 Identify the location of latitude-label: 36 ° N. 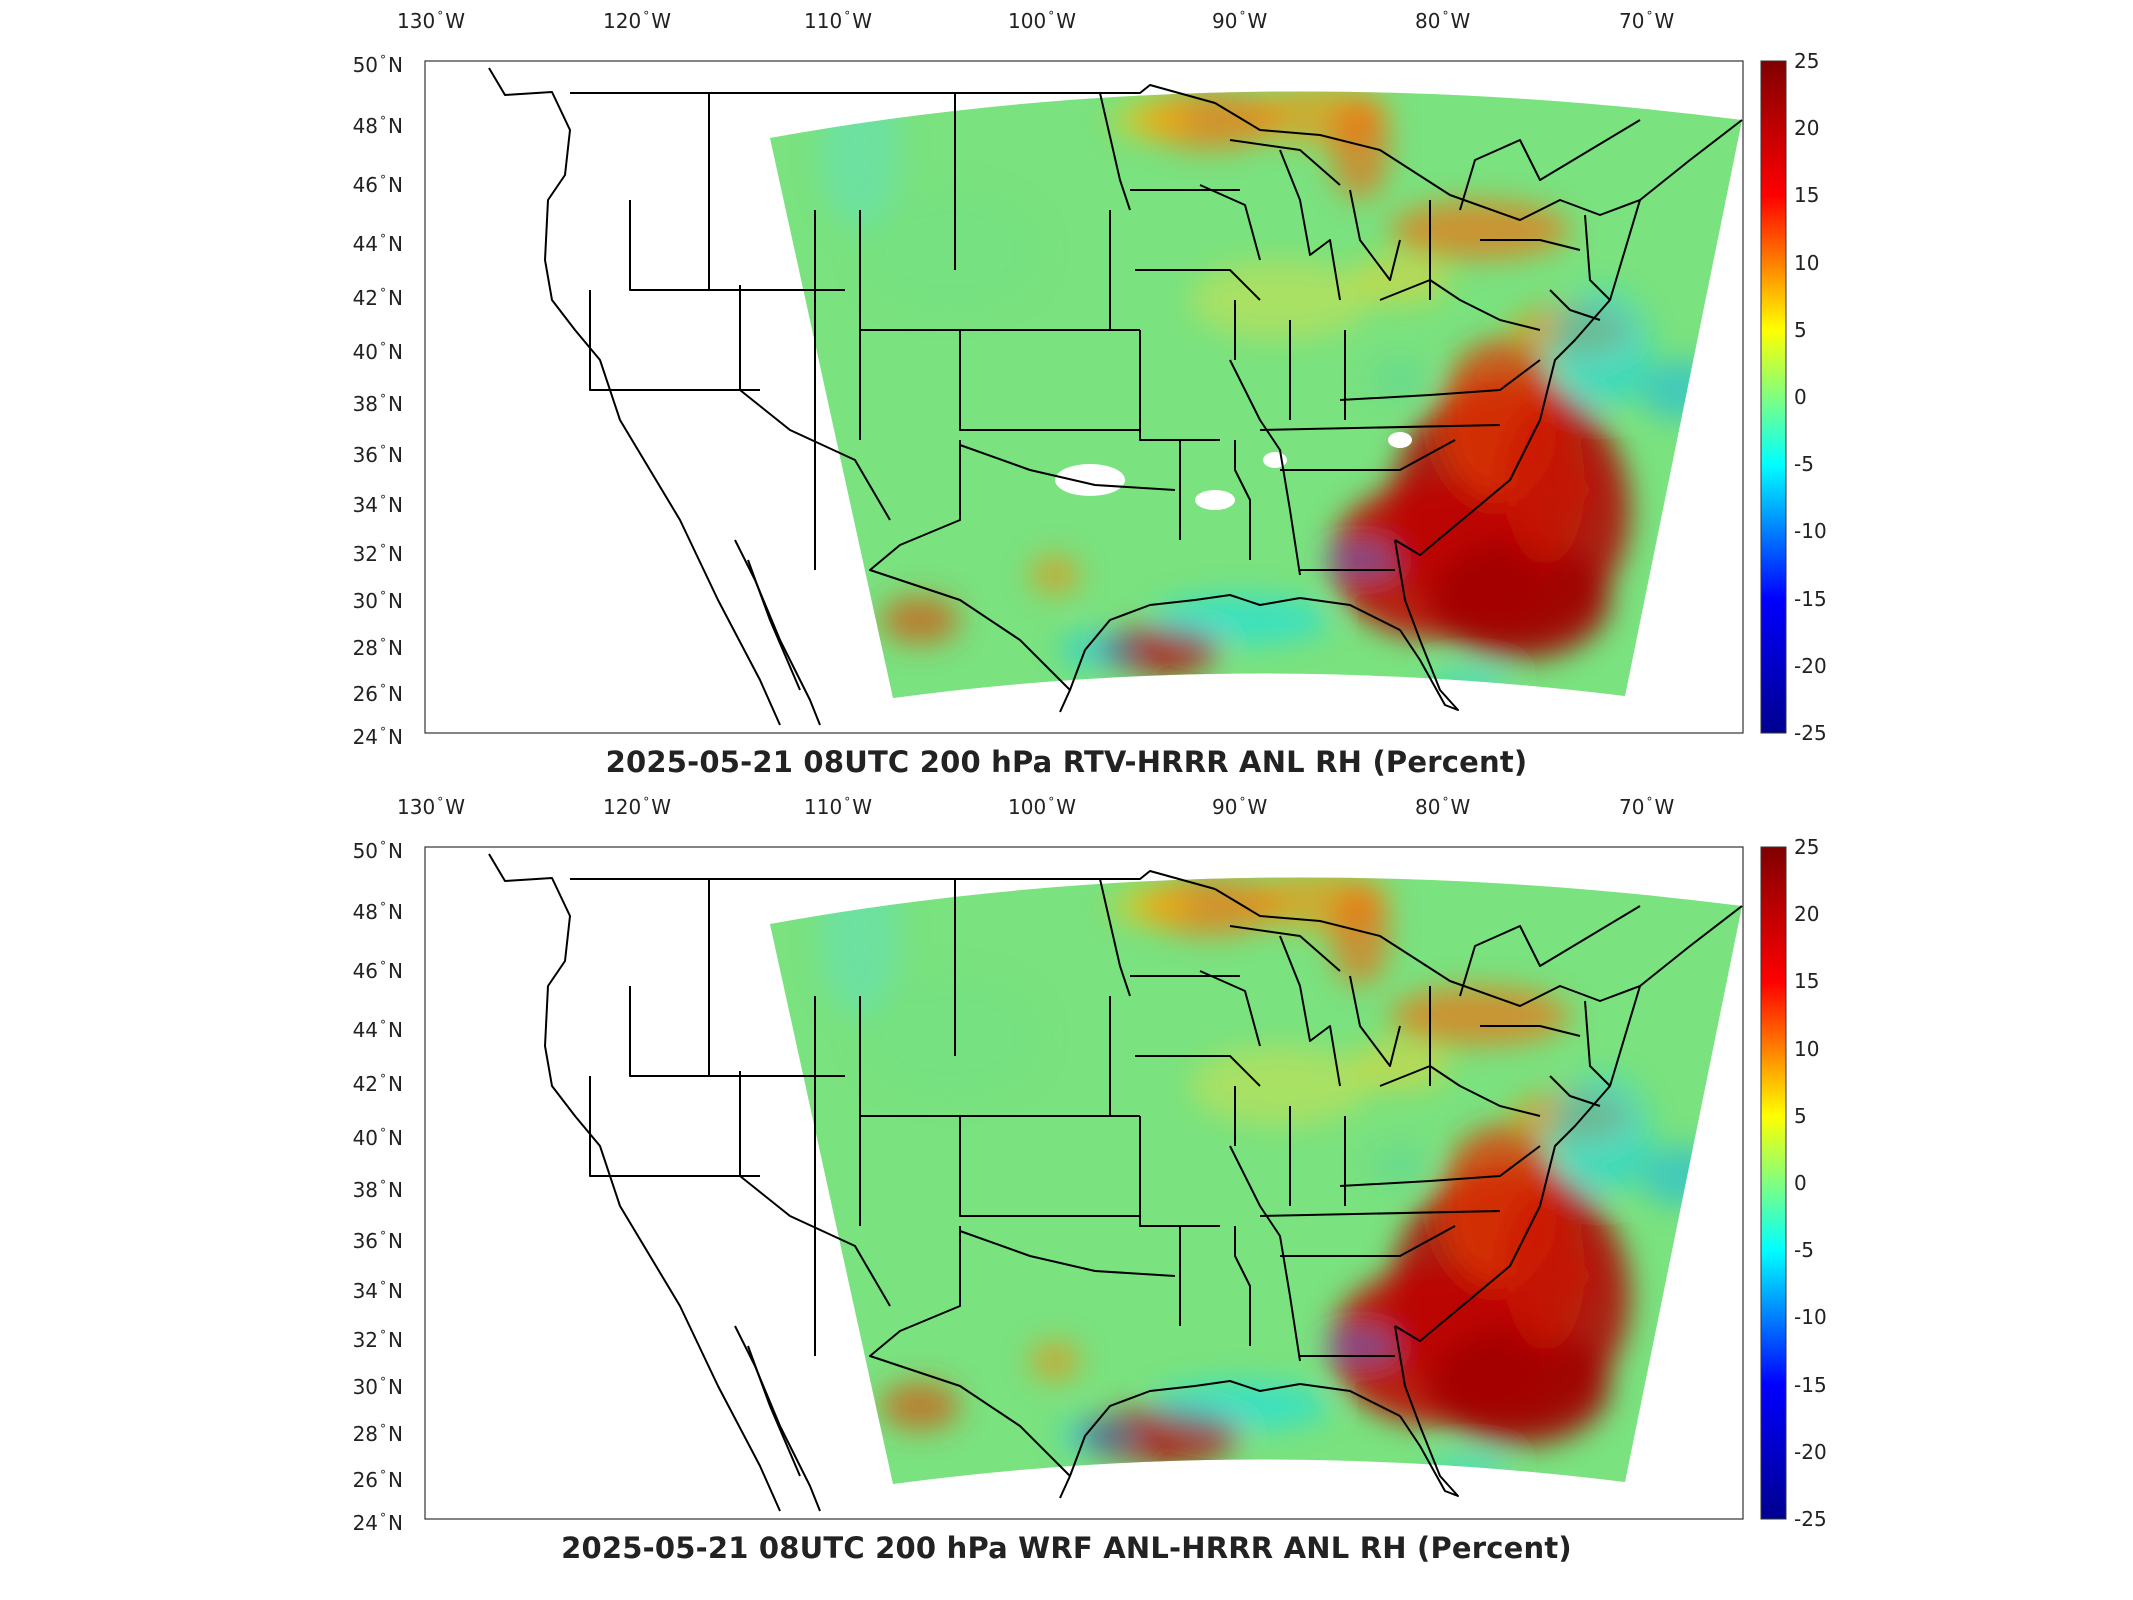
(377, 455).